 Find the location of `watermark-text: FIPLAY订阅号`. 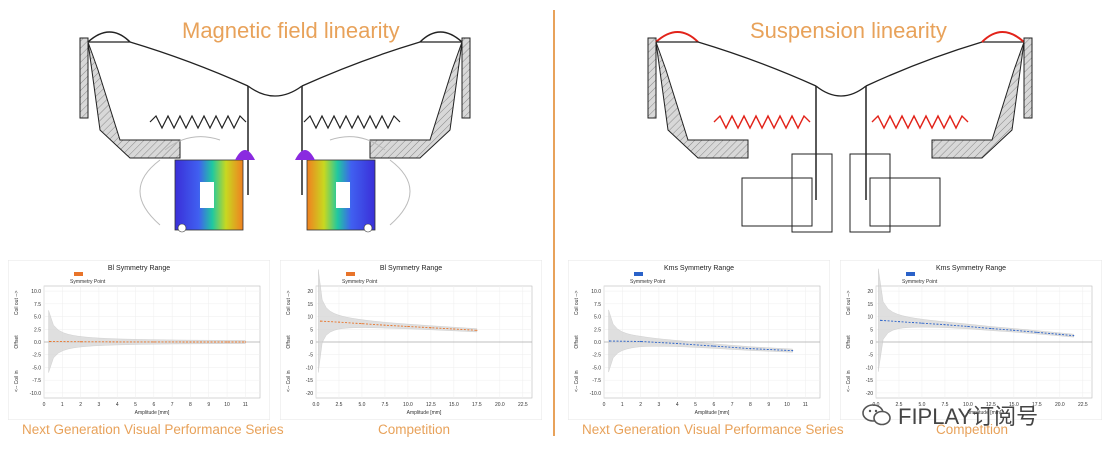

watermark-text: FIPLAY订阅号 is located at coordinates (968, 416).